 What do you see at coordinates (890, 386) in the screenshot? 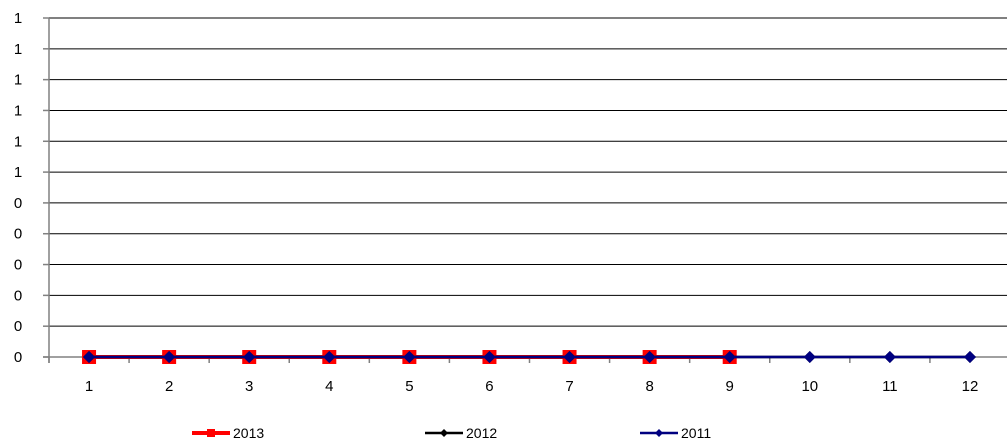
I see `x-tick-label: 11` at bounding box center [890, 386].